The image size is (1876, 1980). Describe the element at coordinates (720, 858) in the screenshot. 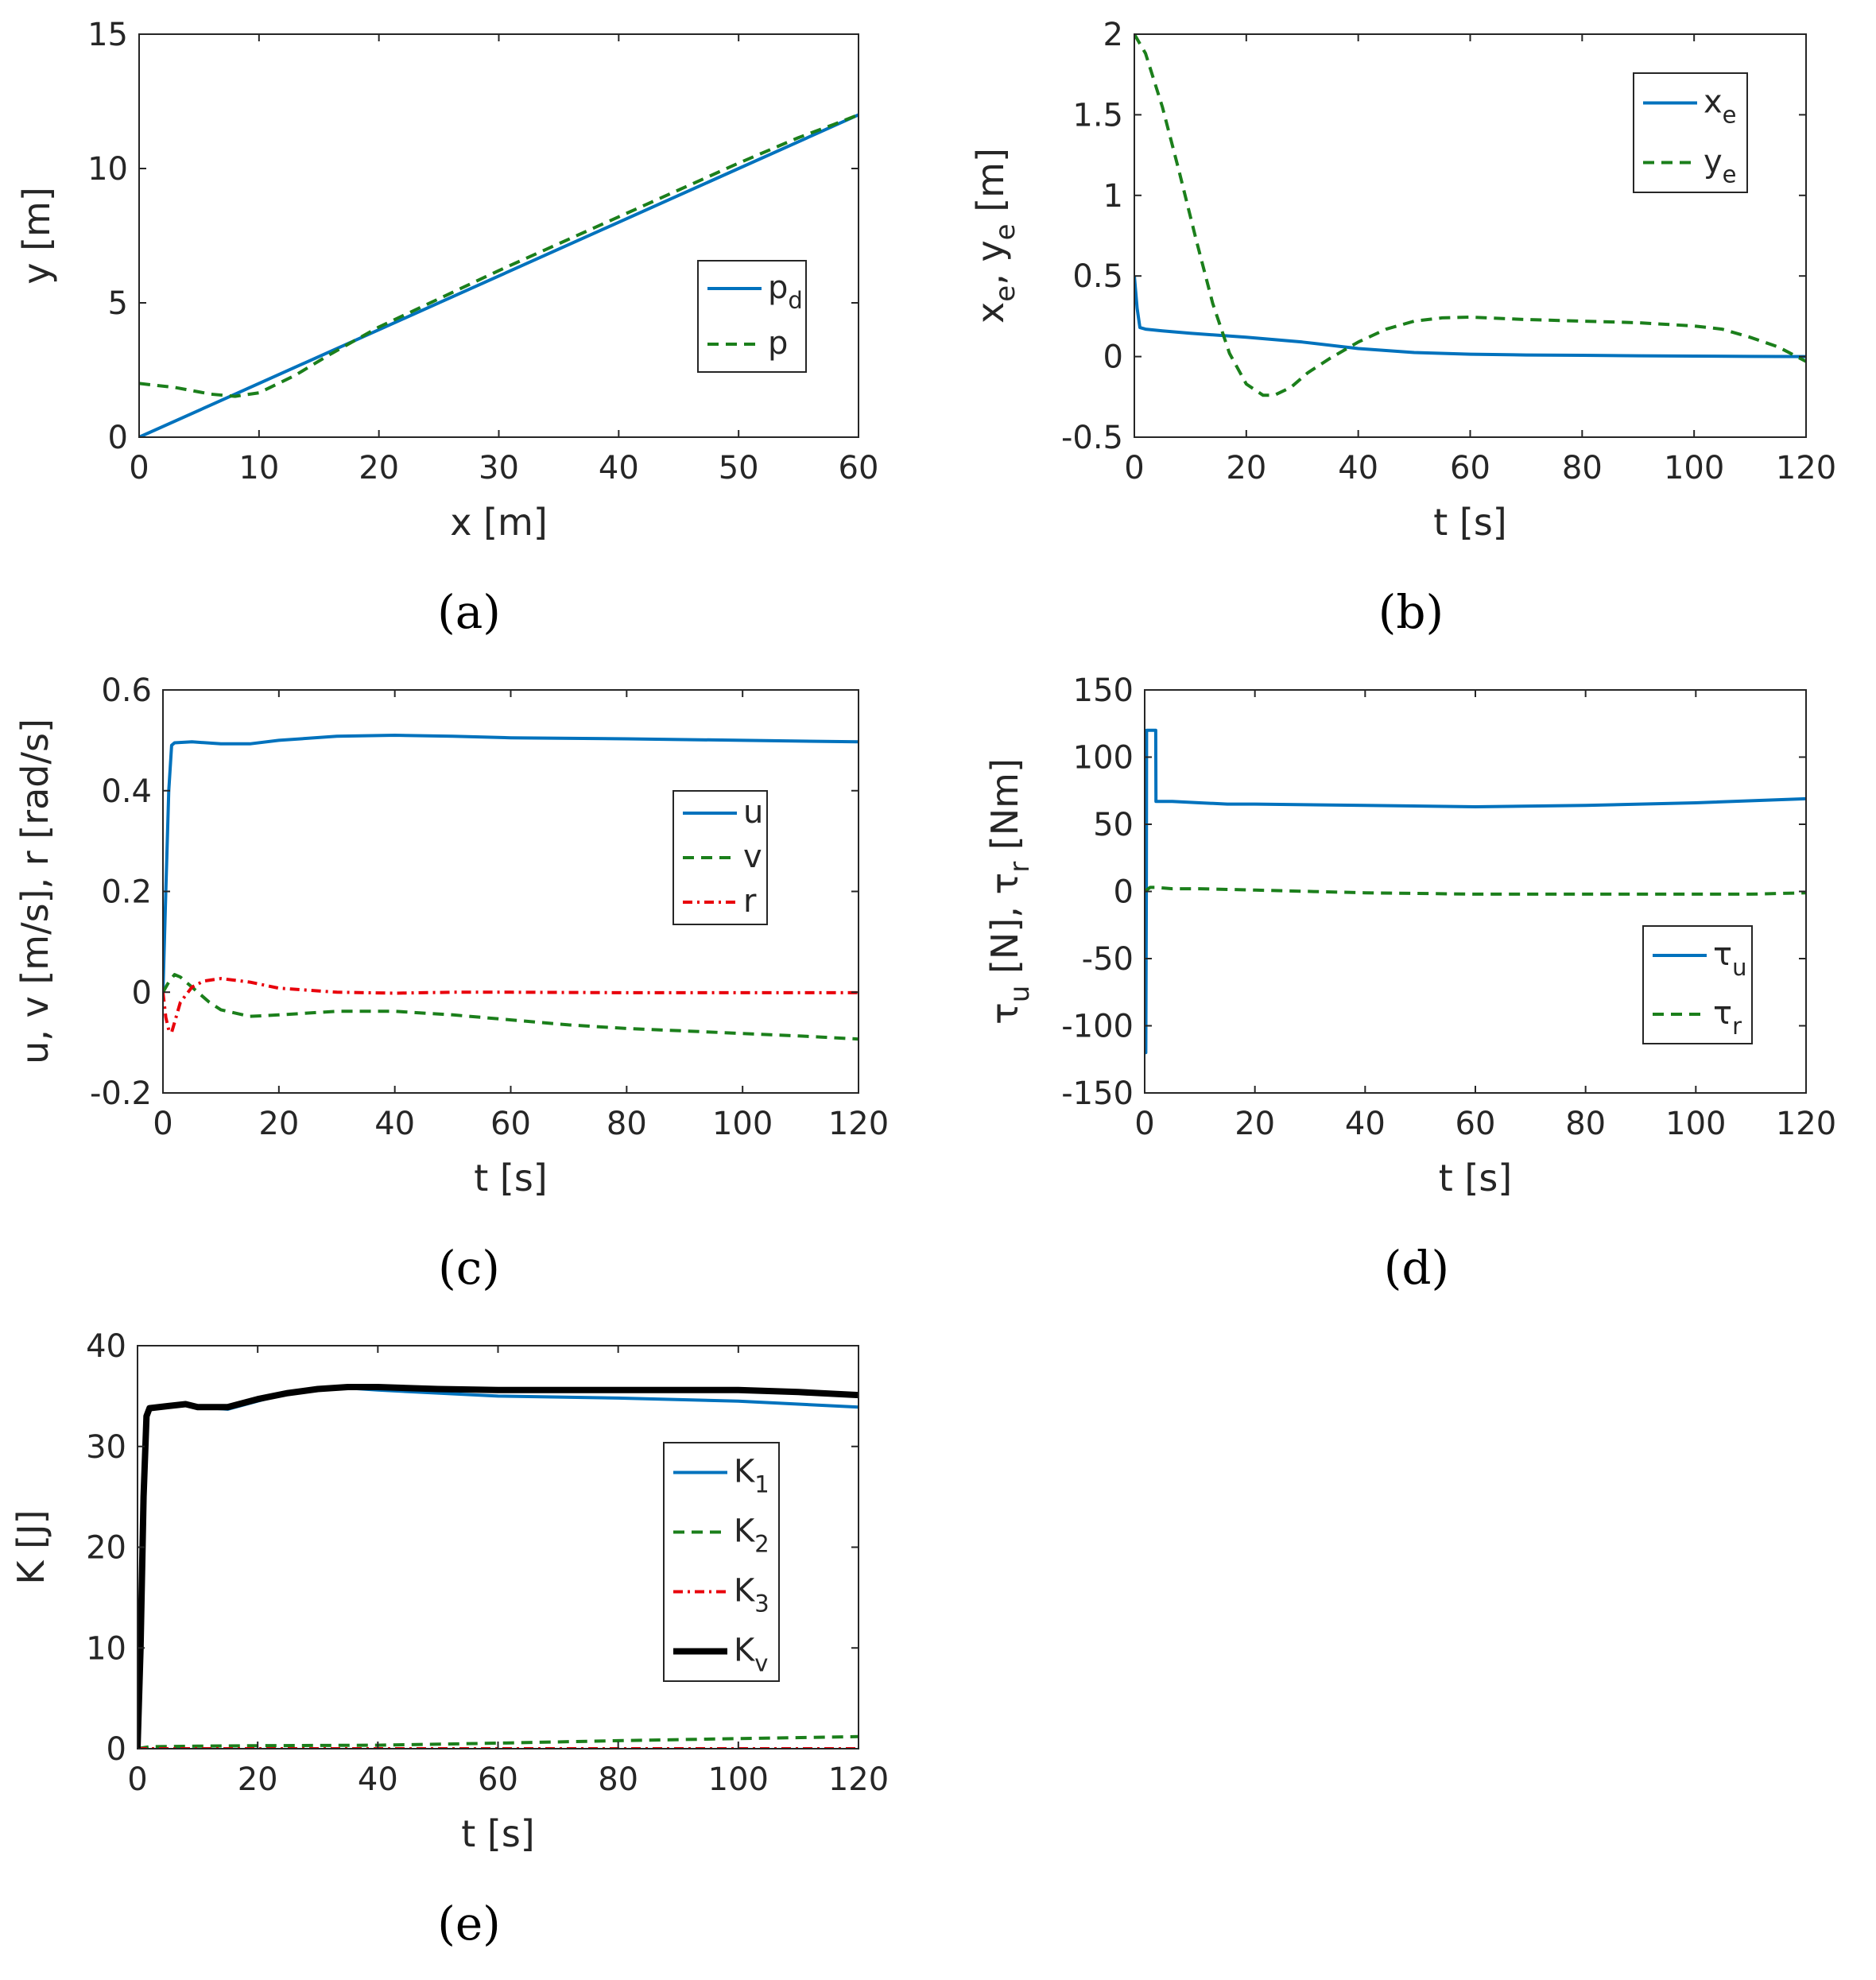

I see `legend-c: uvr` at that location.